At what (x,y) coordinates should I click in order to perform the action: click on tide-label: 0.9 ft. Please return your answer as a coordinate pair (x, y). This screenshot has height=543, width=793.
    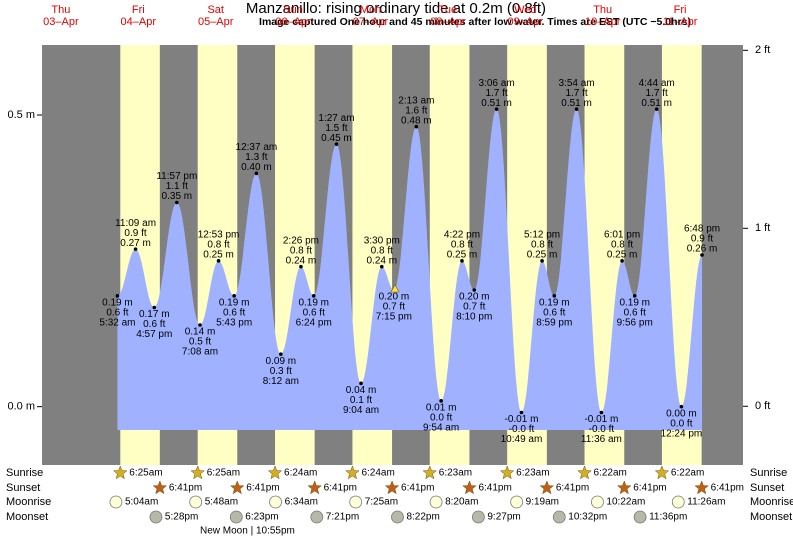
    Looking at the image, I should click on (702, 239).